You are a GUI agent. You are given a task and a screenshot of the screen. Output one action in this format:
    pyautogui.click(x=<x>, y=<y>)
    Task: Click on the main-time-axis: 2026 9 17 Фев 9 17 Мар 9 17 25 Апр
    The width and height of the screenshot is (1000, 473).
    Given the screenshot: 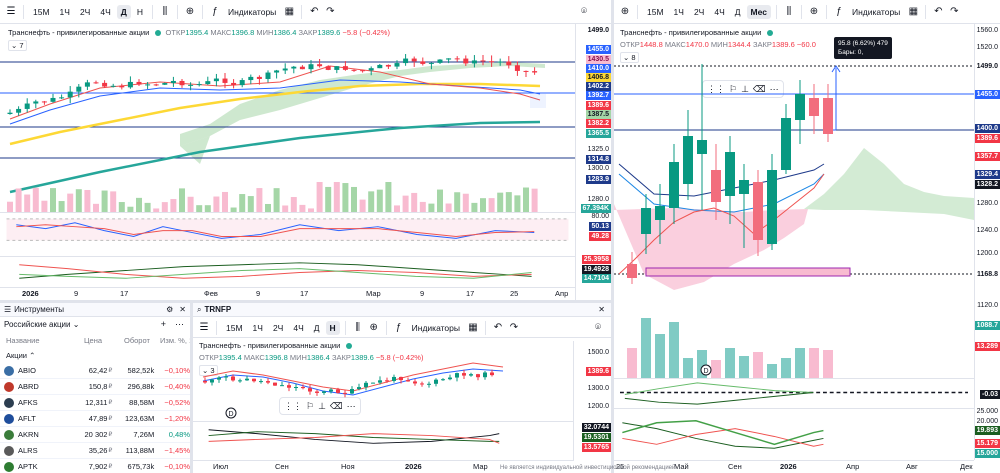 What is the action you would take?
    pyautogui.click(x=287, y=293)
    